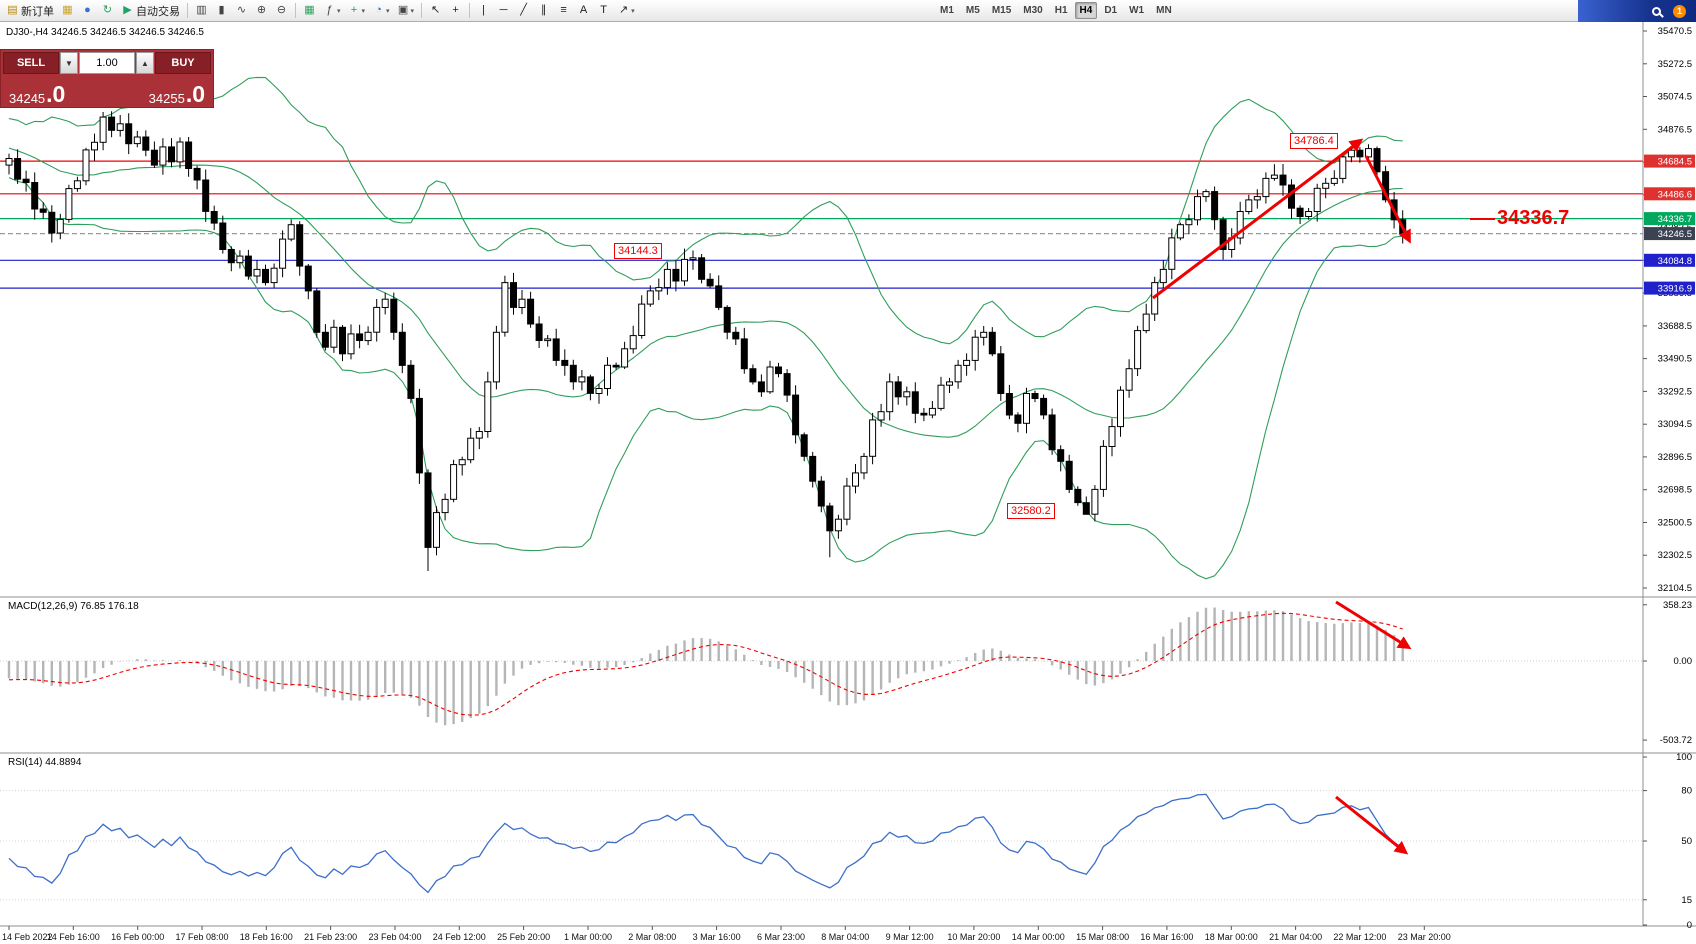  What do you see at coordinates (1111, 10) in the screenshot?
I see `timeframe-d1-button: D1` at bounding box center [1111, 10].